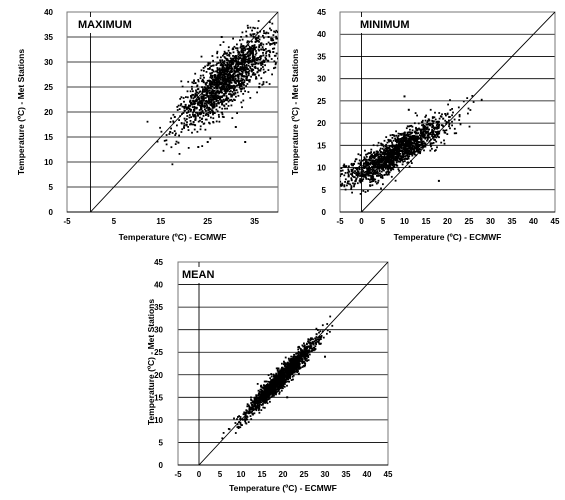 Image resolution: width=565 pixels, height=500 pixels. I want to click on x-tick-label: 35, so click(346, 474).